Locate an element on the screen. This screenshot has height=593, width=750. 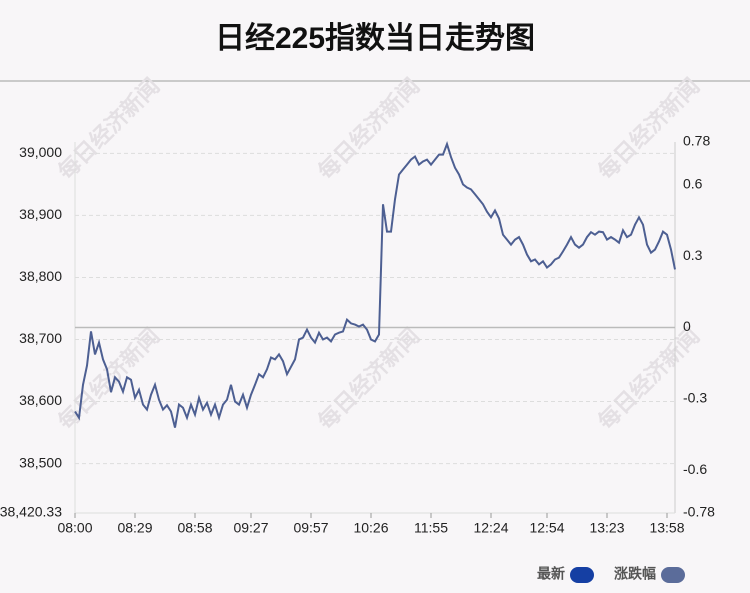
y2-tick-label: 0.6 is located at coordinates (693, 184).